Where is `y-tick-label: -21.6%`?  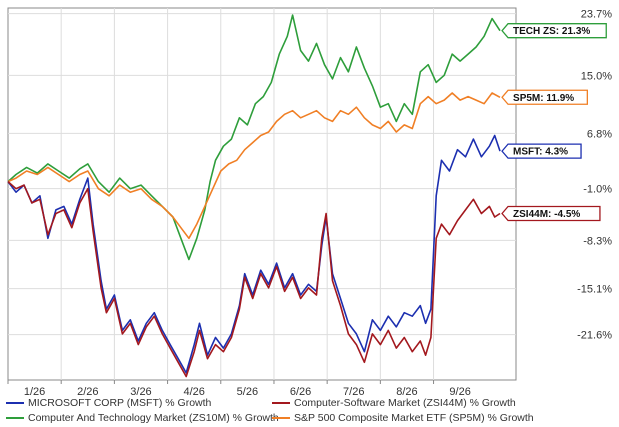 y-tick-label: -21.6% is located at coordinates (594, 336).